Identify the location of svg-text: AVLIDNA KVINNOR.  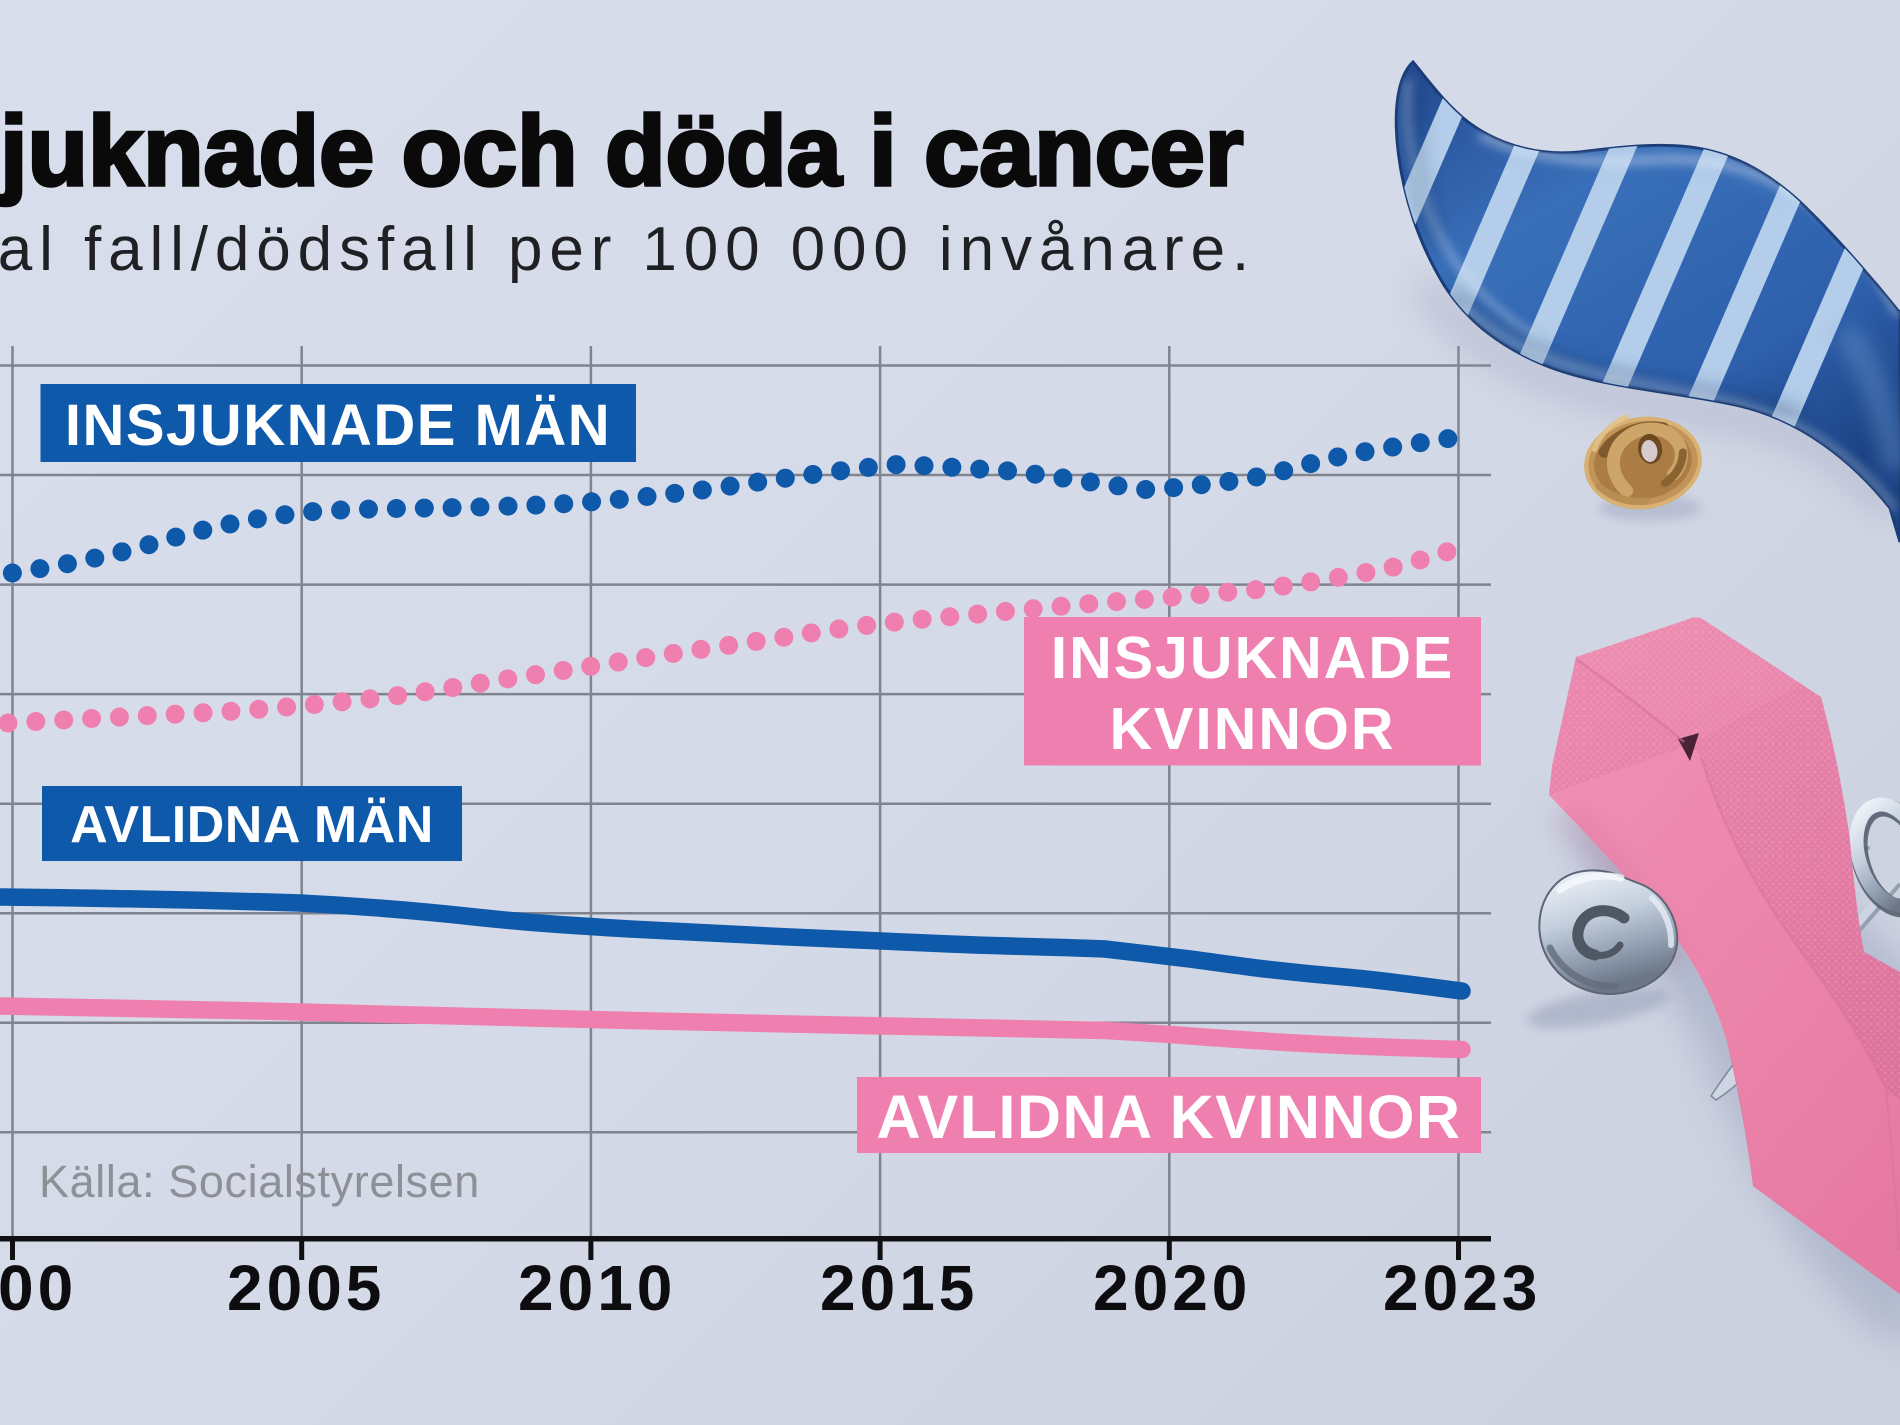
(1168, 1117).